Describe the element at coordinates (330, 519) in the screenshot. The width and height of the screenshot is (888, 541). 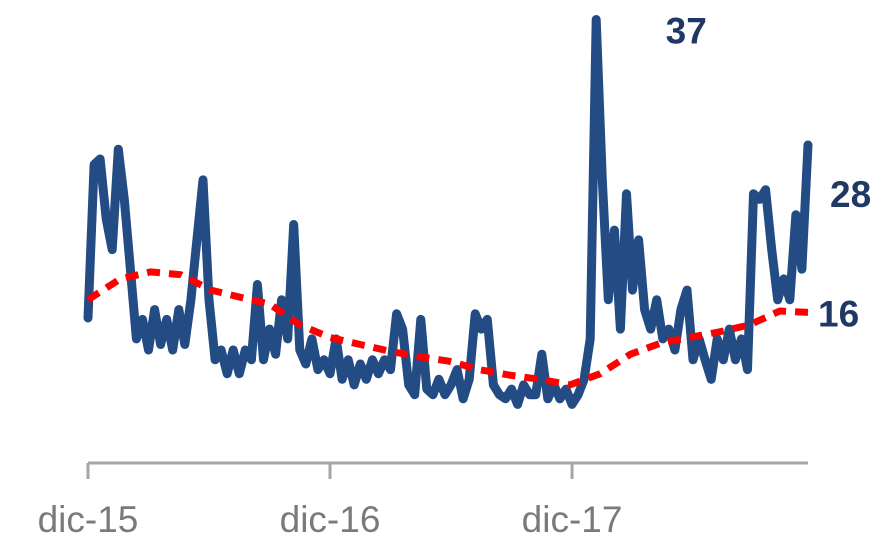
I see `x-tick-label: dic-16` at that location.